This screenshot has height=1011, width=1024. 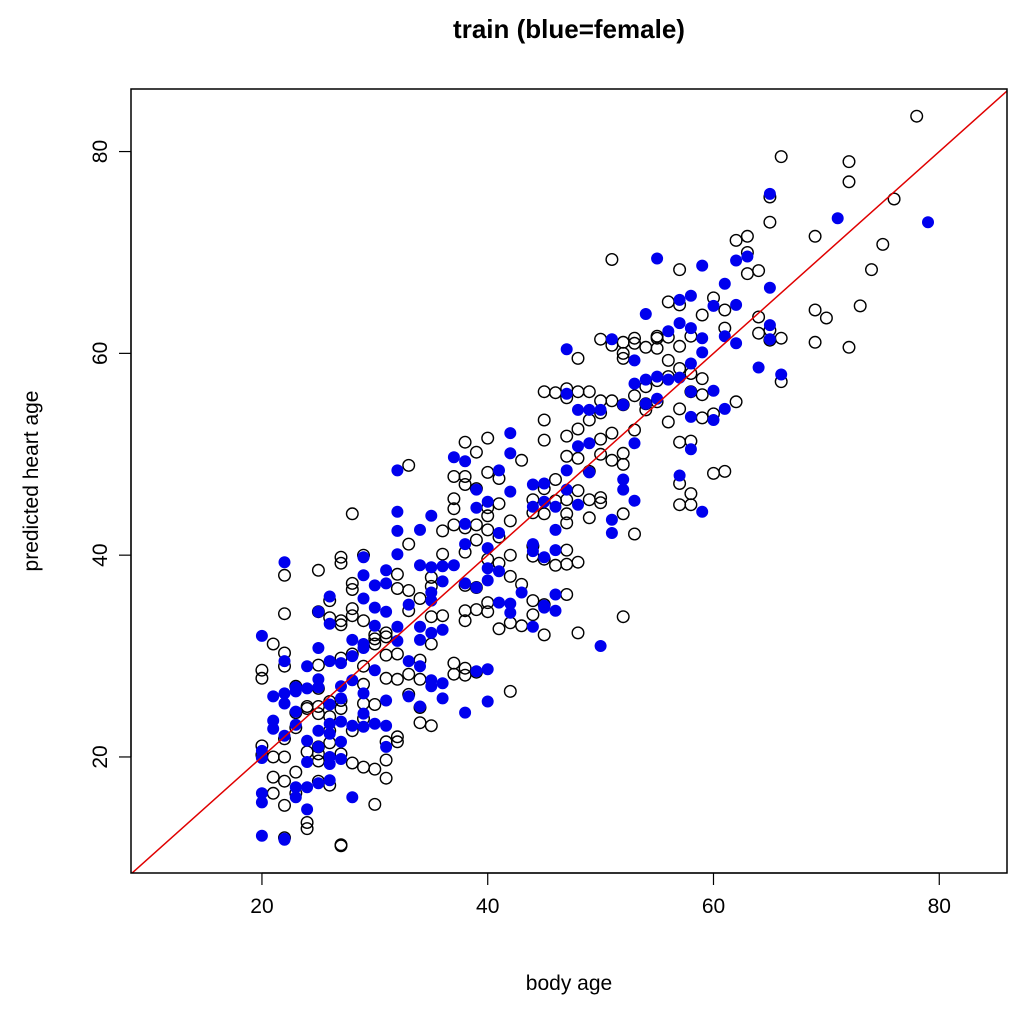 What do you see at coordinates (100, 151) in the screenshot?
I see `y-tick-label: 80` at bounding box center [100, 151].